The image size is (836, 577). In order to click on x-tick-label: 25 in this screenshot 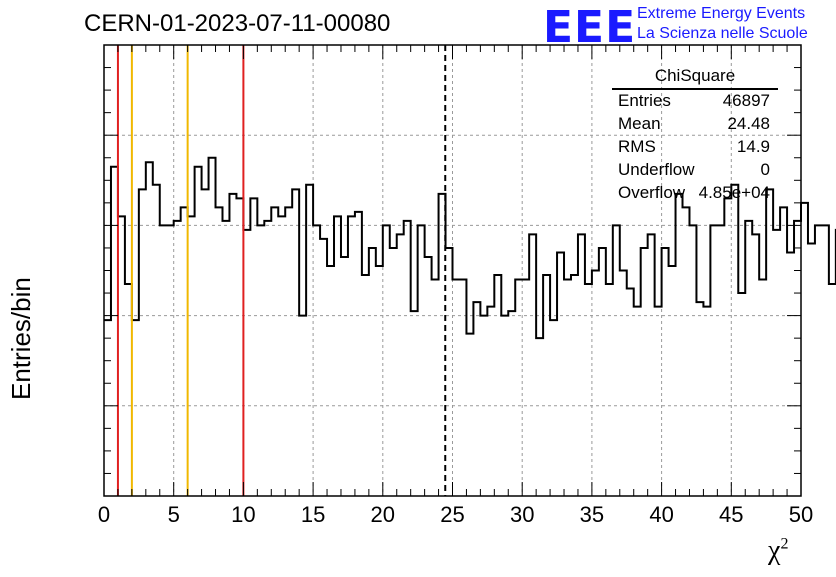, I will do `click(452, 514)`.